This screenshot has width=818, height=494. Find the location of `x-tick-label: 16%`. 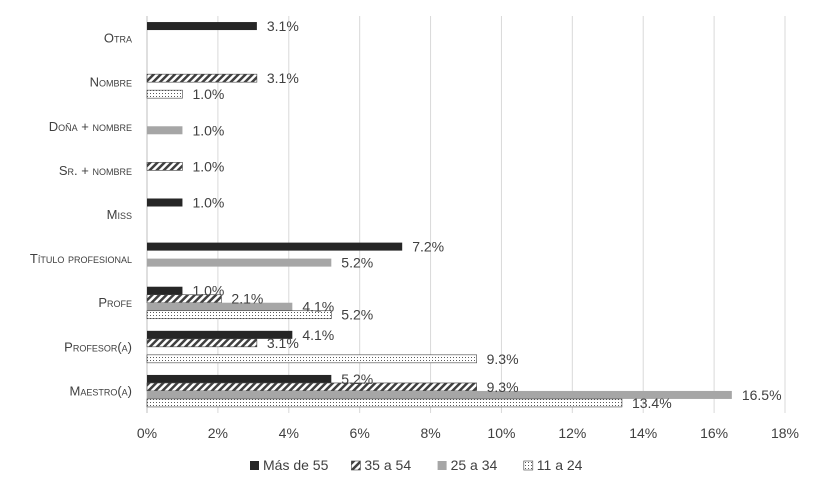

x-tick-label: 16% is located at coordinates (714, 433).